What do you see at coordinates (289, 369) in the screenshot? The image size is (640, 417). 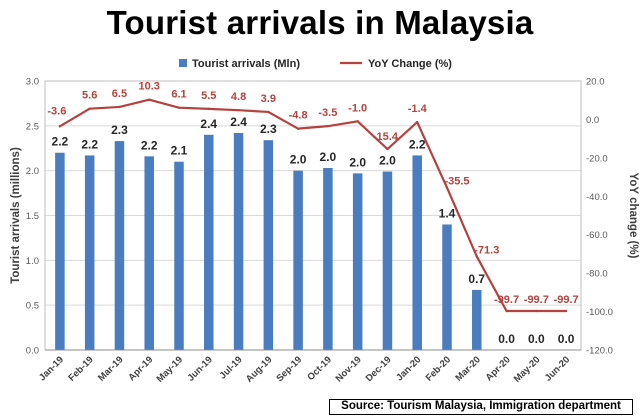 I see `x-tick-label: Sep-19` at bounding box center [289, 369].